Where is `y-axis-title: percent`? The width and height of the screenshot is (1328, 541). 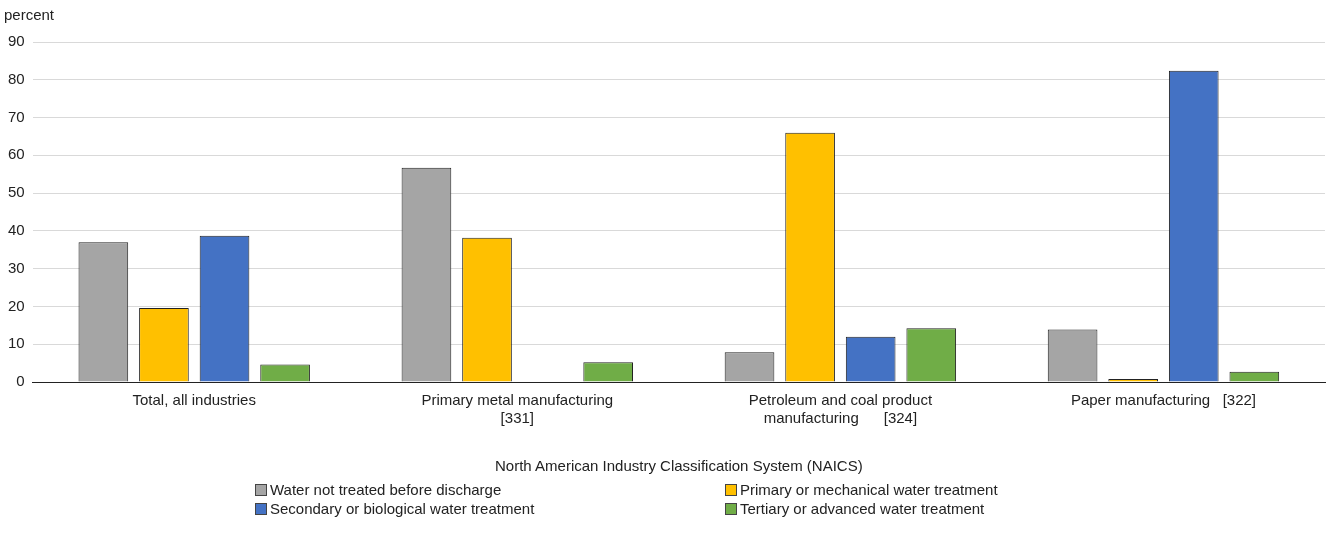
y-axis-title: percent is located at coordinates (29, 14).